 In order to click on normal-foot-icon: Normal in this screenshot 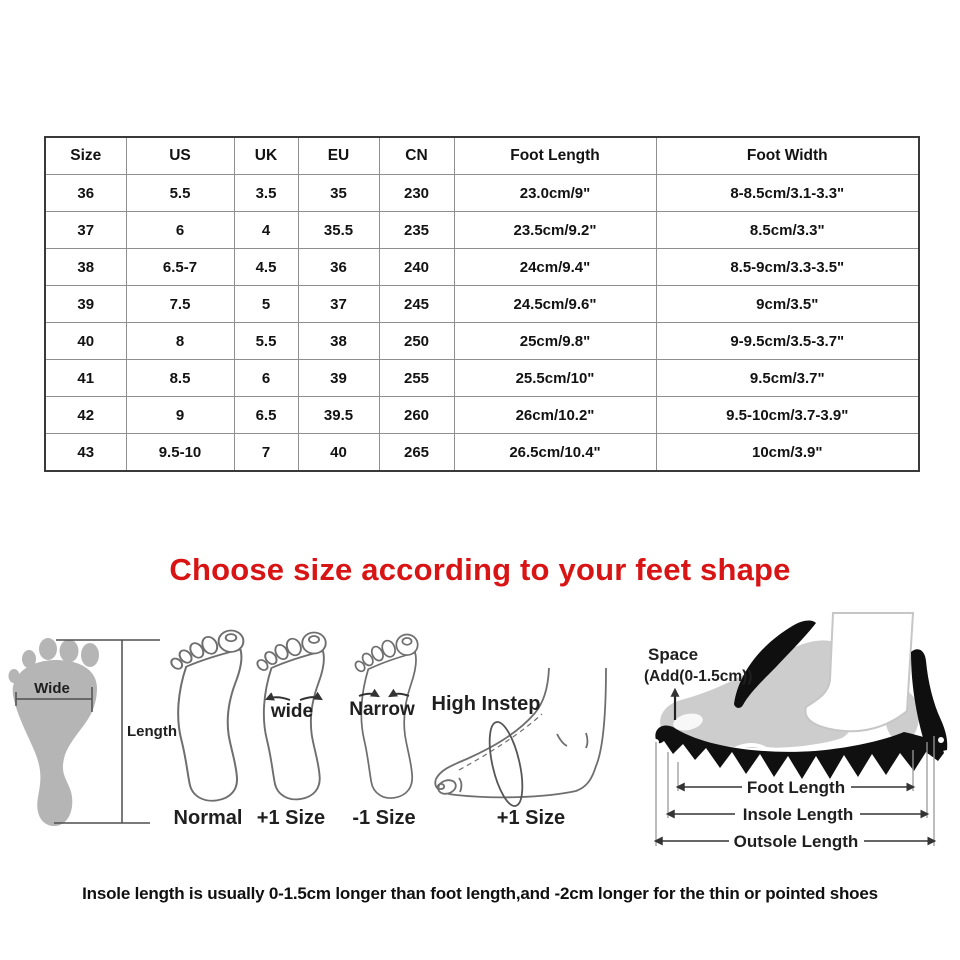, I will do `click(206, 729)`.